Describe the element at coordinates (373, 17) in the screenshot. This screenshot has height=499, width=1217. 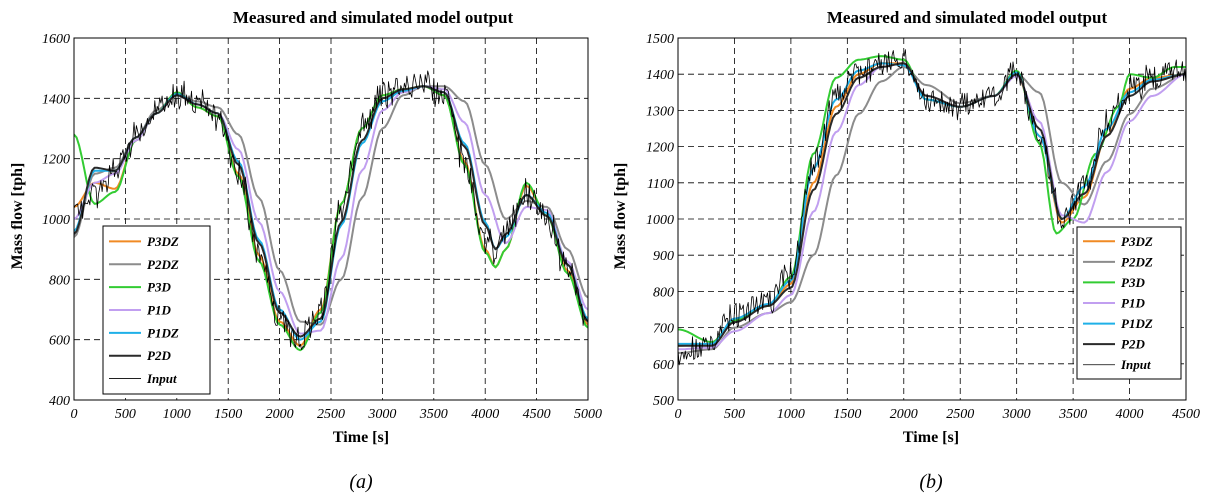
I see `chart-a-title: Measured and simulated model output` at that location.